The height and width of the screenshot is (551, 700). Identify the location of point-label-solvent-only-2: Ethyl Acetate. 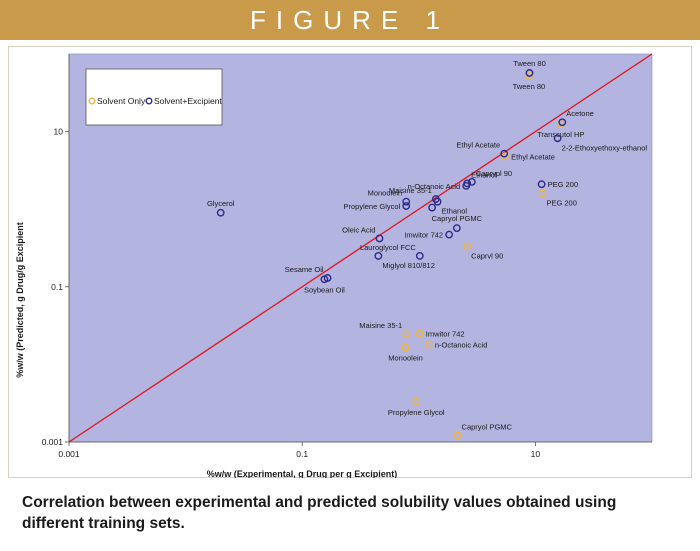
(533, 156).